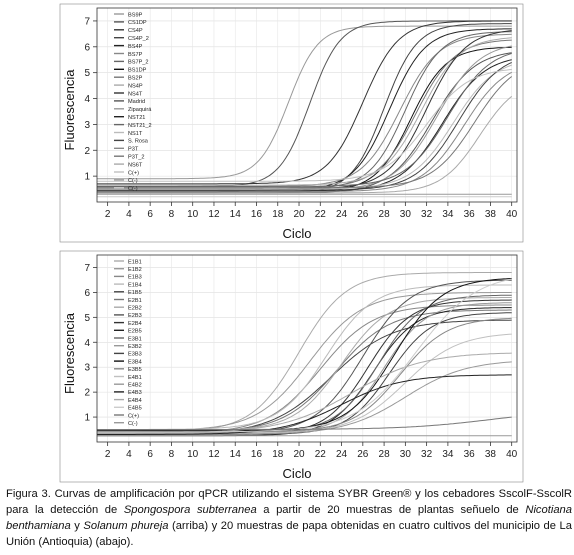 Image resolution: width=574 pixels, height=555 pixels. What do you see at coordinates (126, 526) in the screenshot?
I see `caption-species-3: Solanum phureja` at bounding box center [126, 526].